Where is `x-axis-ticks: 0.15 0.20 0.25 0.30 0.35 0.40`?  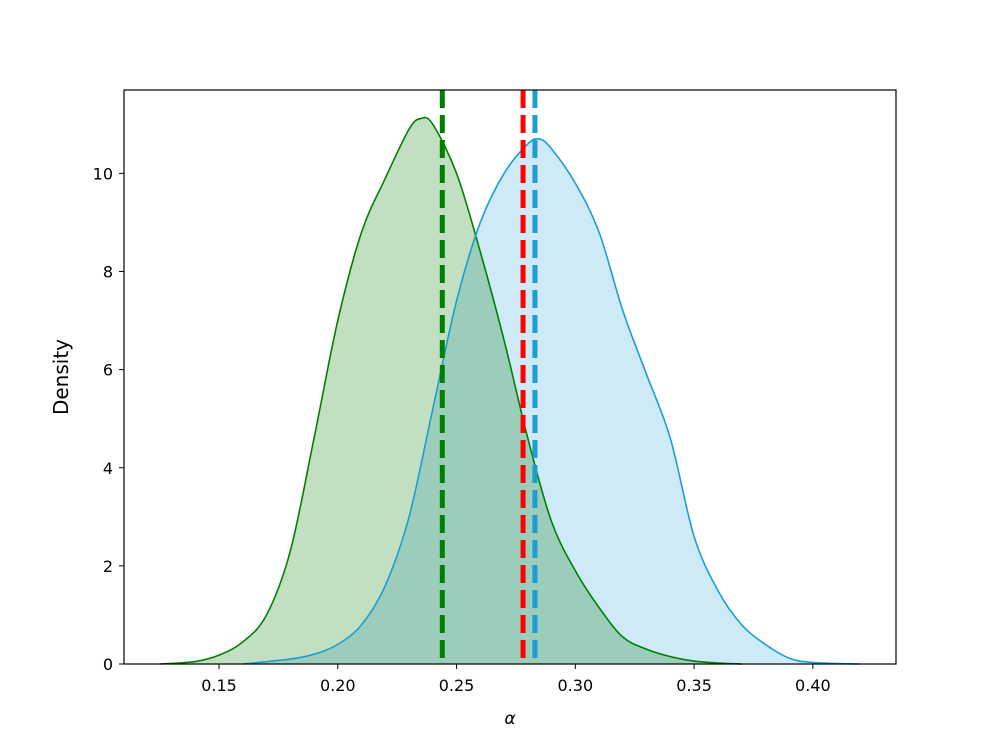
x-axis-ticks: 0.15 0.20 0.25 0.30 0.35 0.40 is located at coordinates (516, 679).